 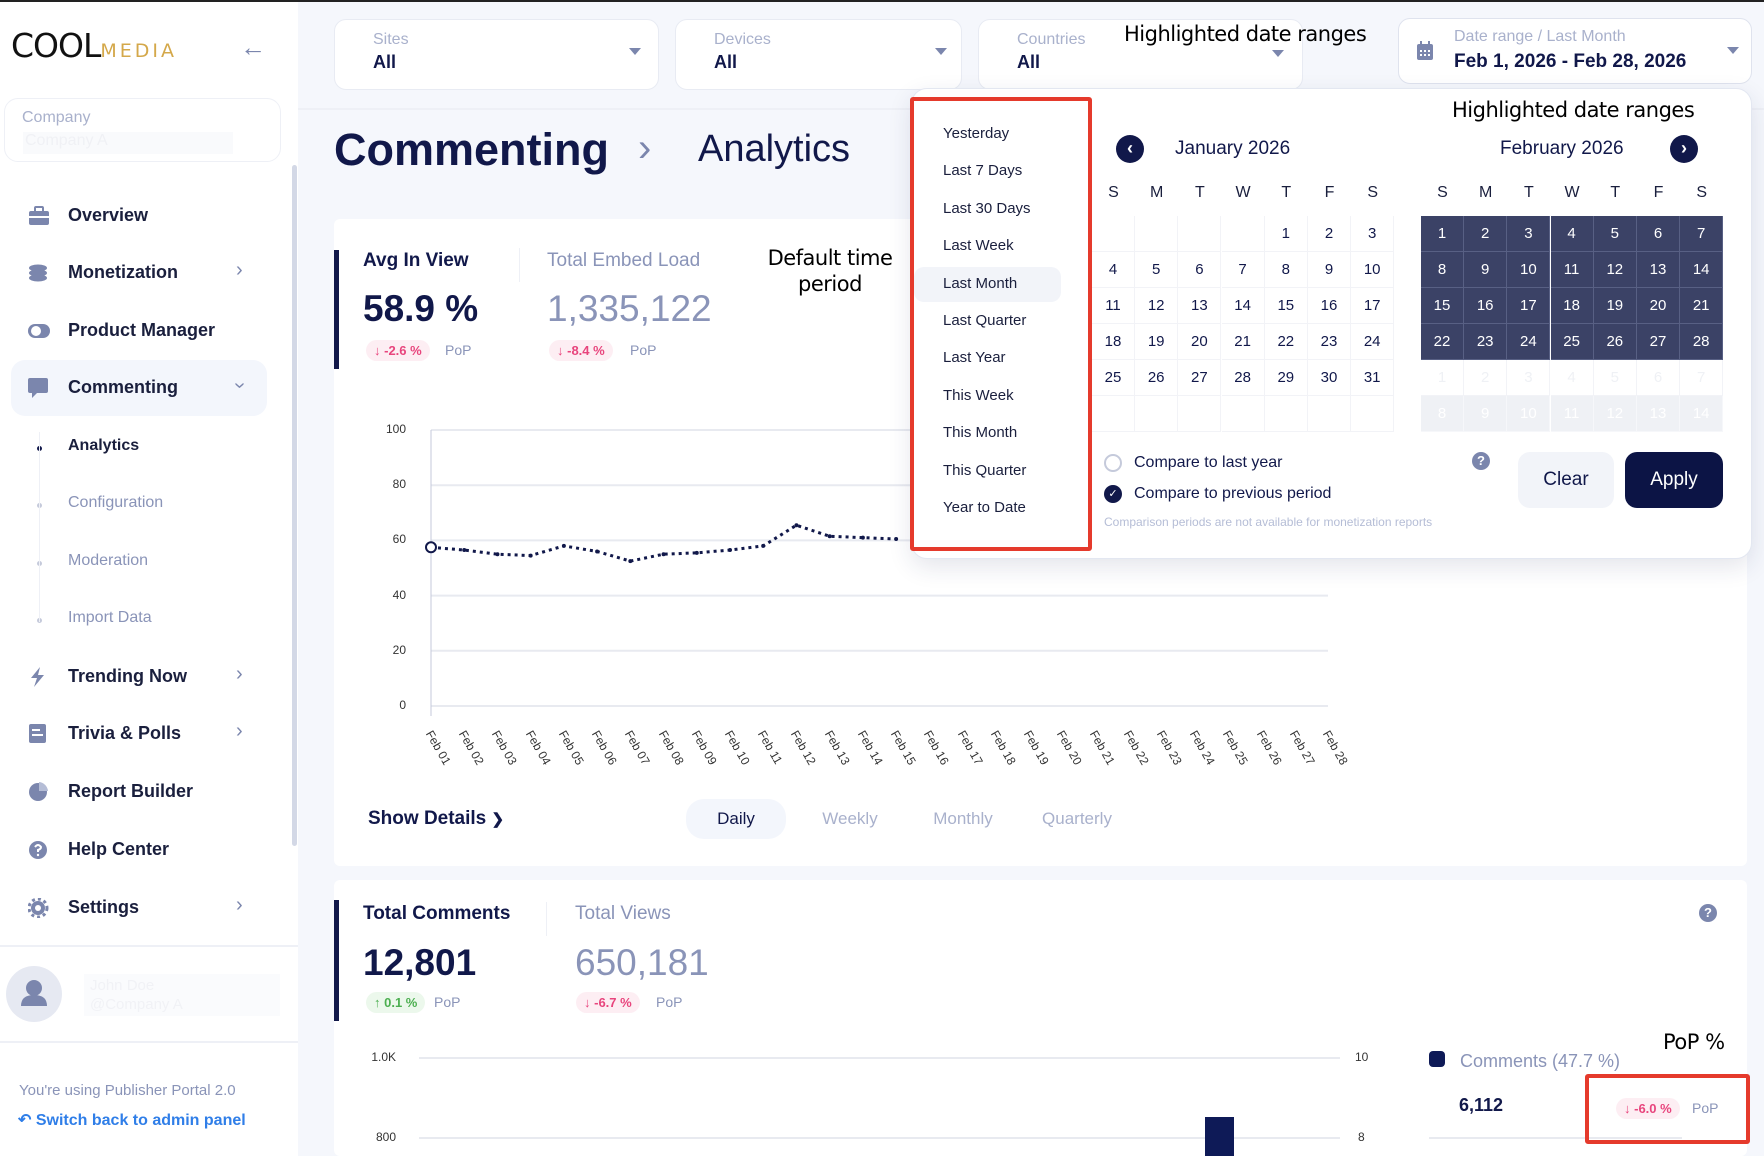 I want to click on kpi-total-embed-load-label: Total Embed Load, so click(x=624, y=260).